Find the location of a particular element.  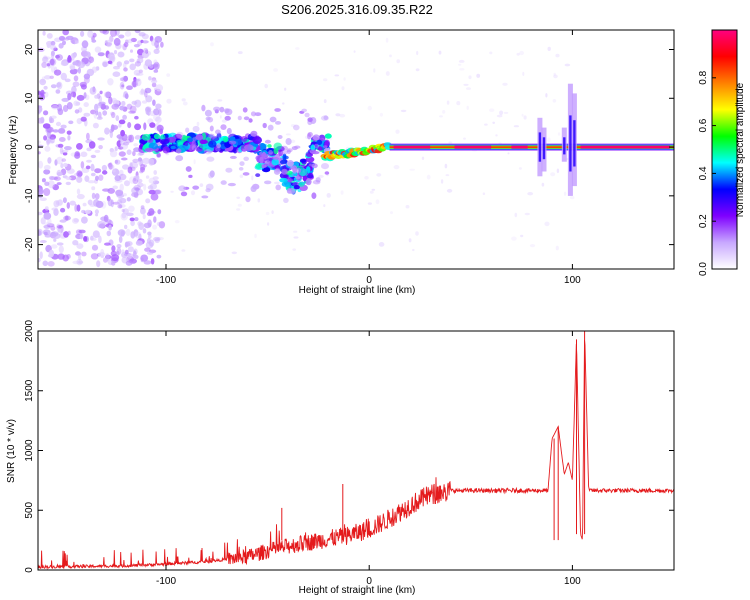

spectrogram-y-tick-label: -10 is located at coordinates (29, 195).